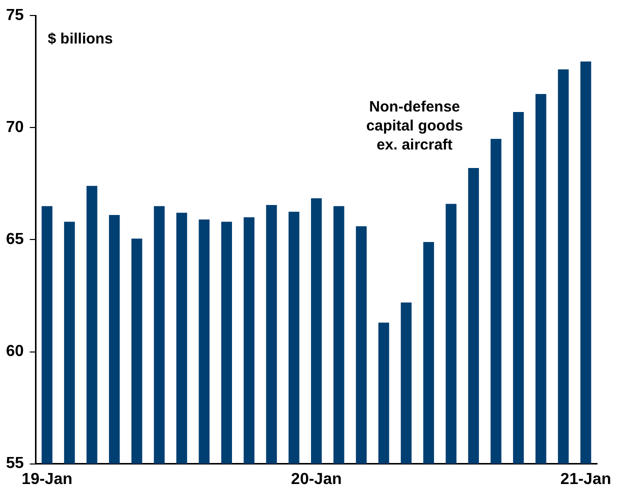  What do you see at coordinates (414, 126) in the screenshot?
I see `annotation: Non-defense capital goods ex. aircraft` at bounding box center [414, 126].